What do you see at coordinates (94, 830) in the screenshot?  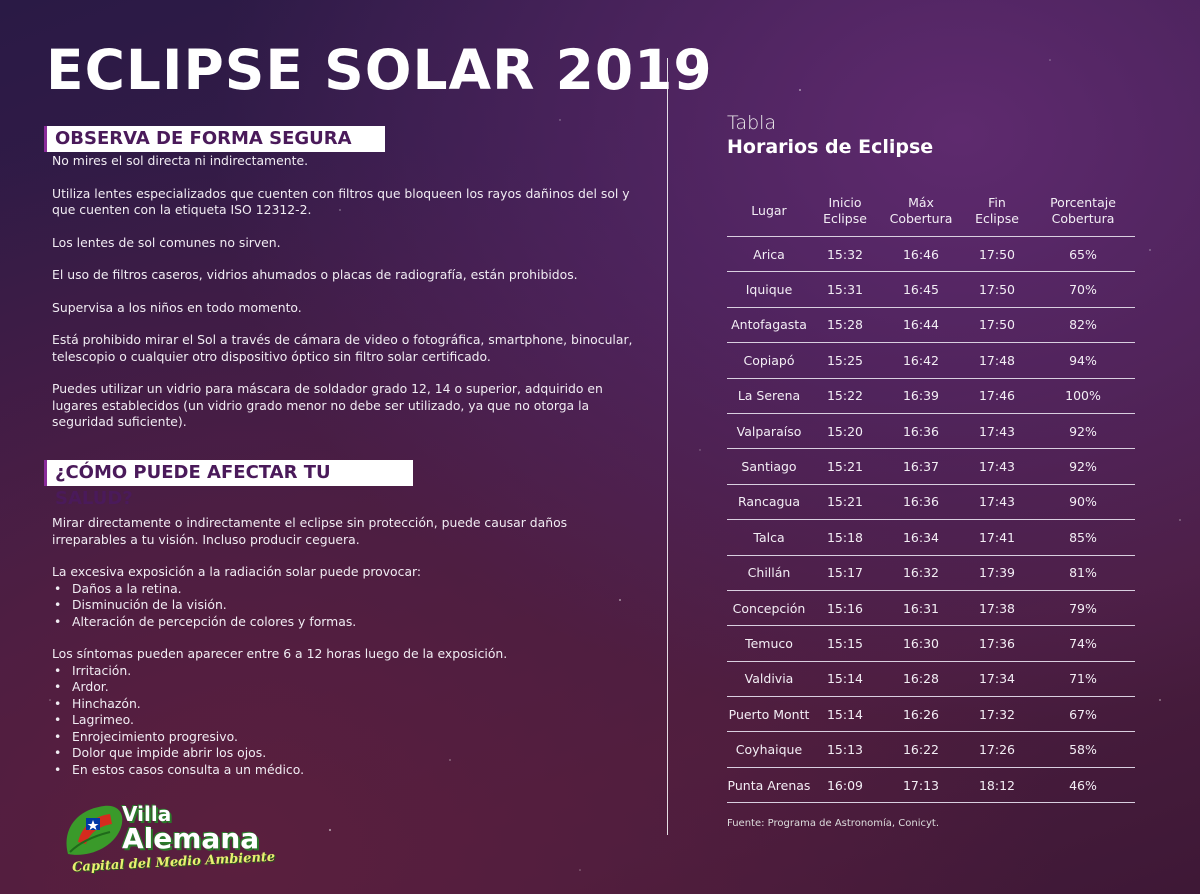 I see `logo-leaf-flag-icon` at bounding box center [94, 830].